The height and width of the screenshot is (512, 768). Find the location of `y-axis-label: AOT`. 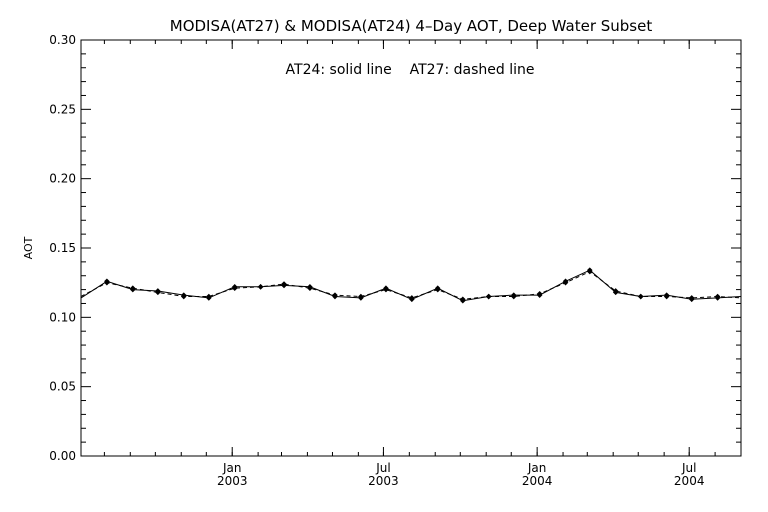

y-axis-label: AOT is located at coordinates (28, 247).